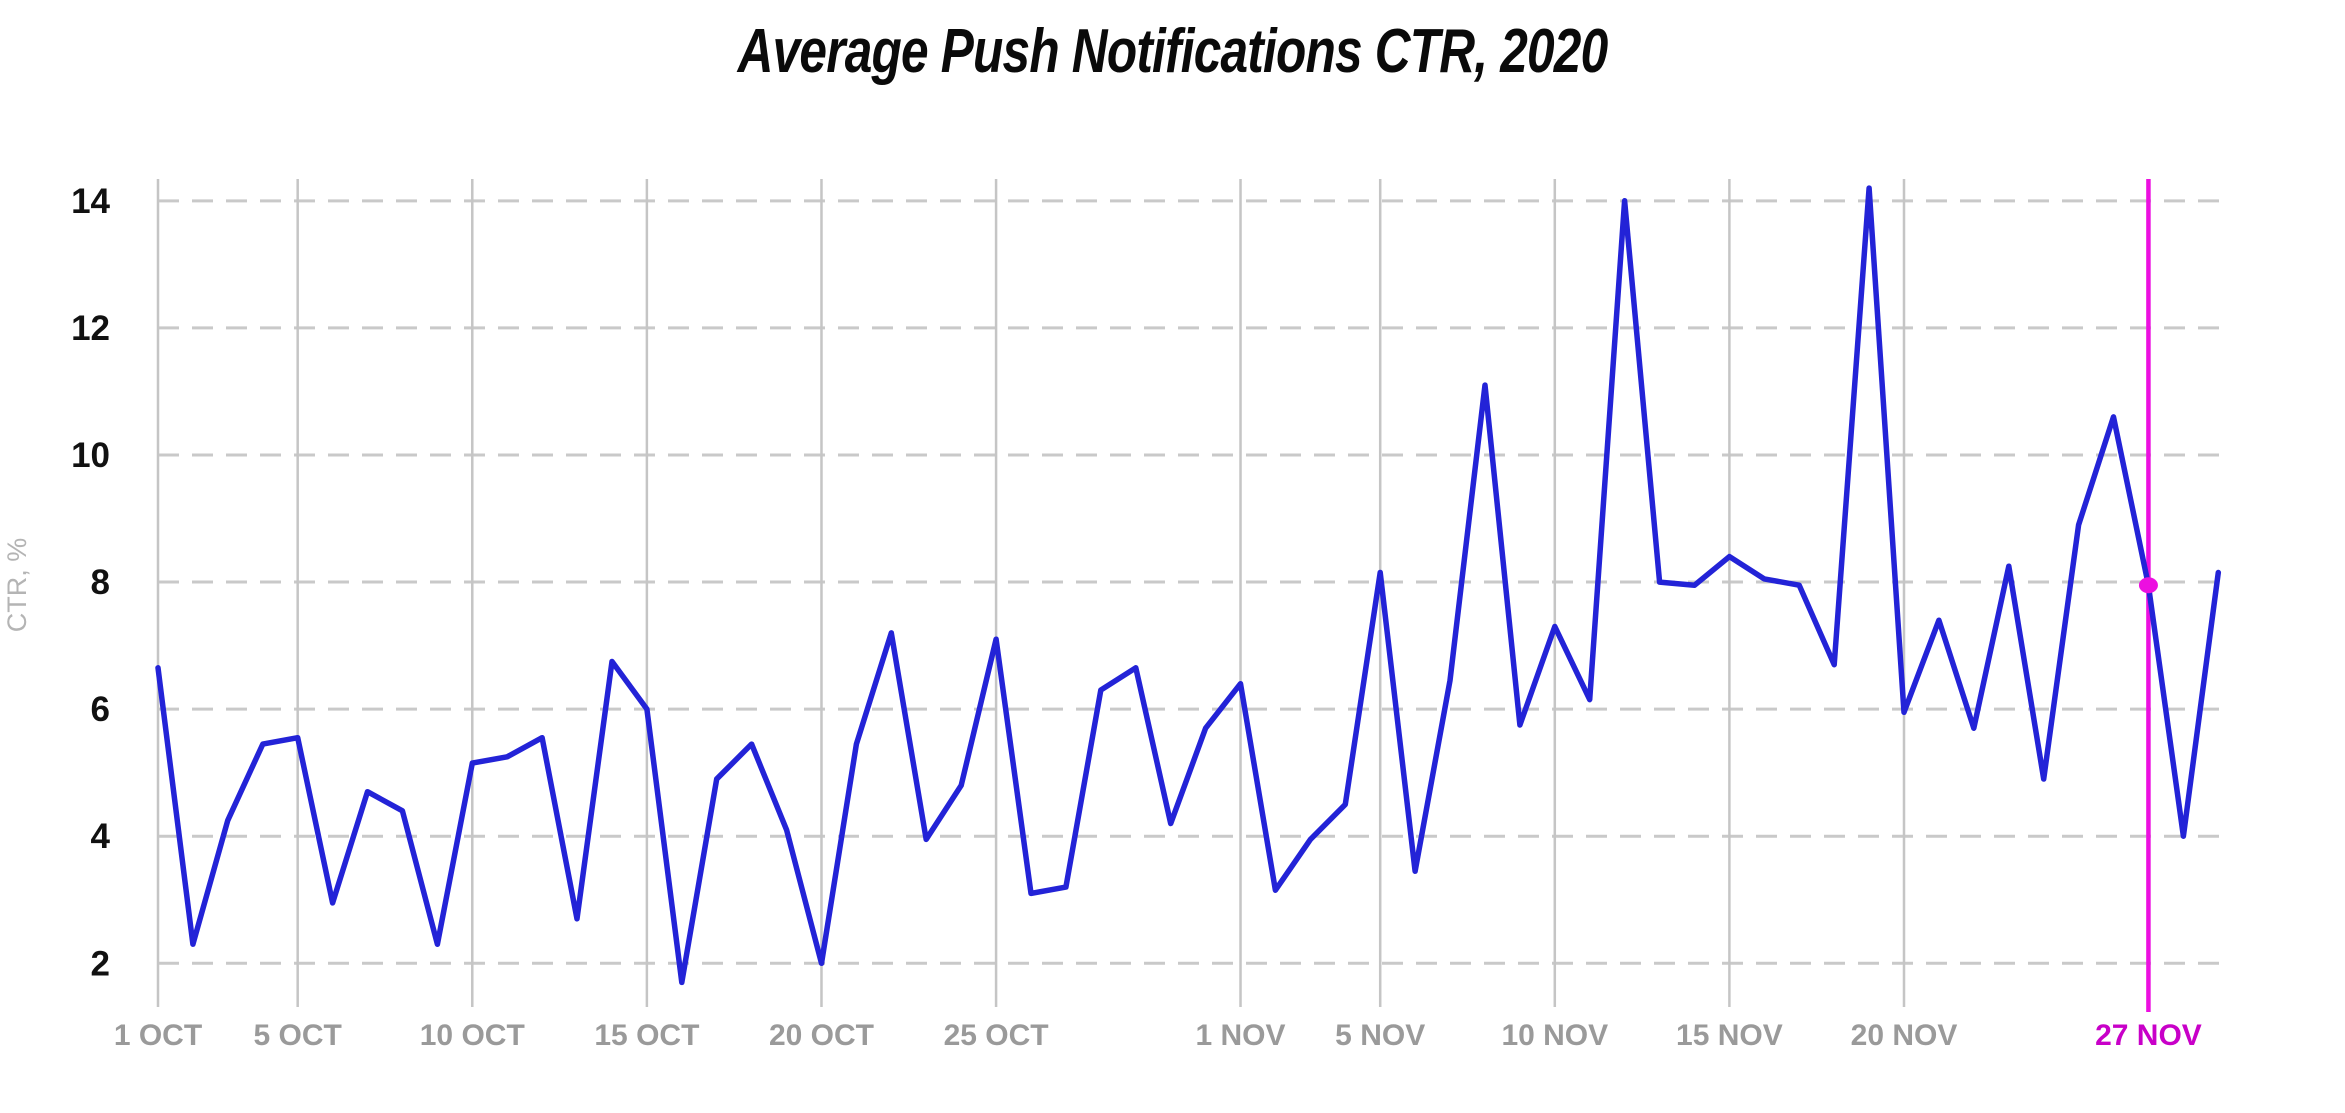  What do you see at coordinates (158, 1035) in the screenshot?
I see `x-tick-label-1-oct: 1 OCT` at bounding box center [158, 1035].